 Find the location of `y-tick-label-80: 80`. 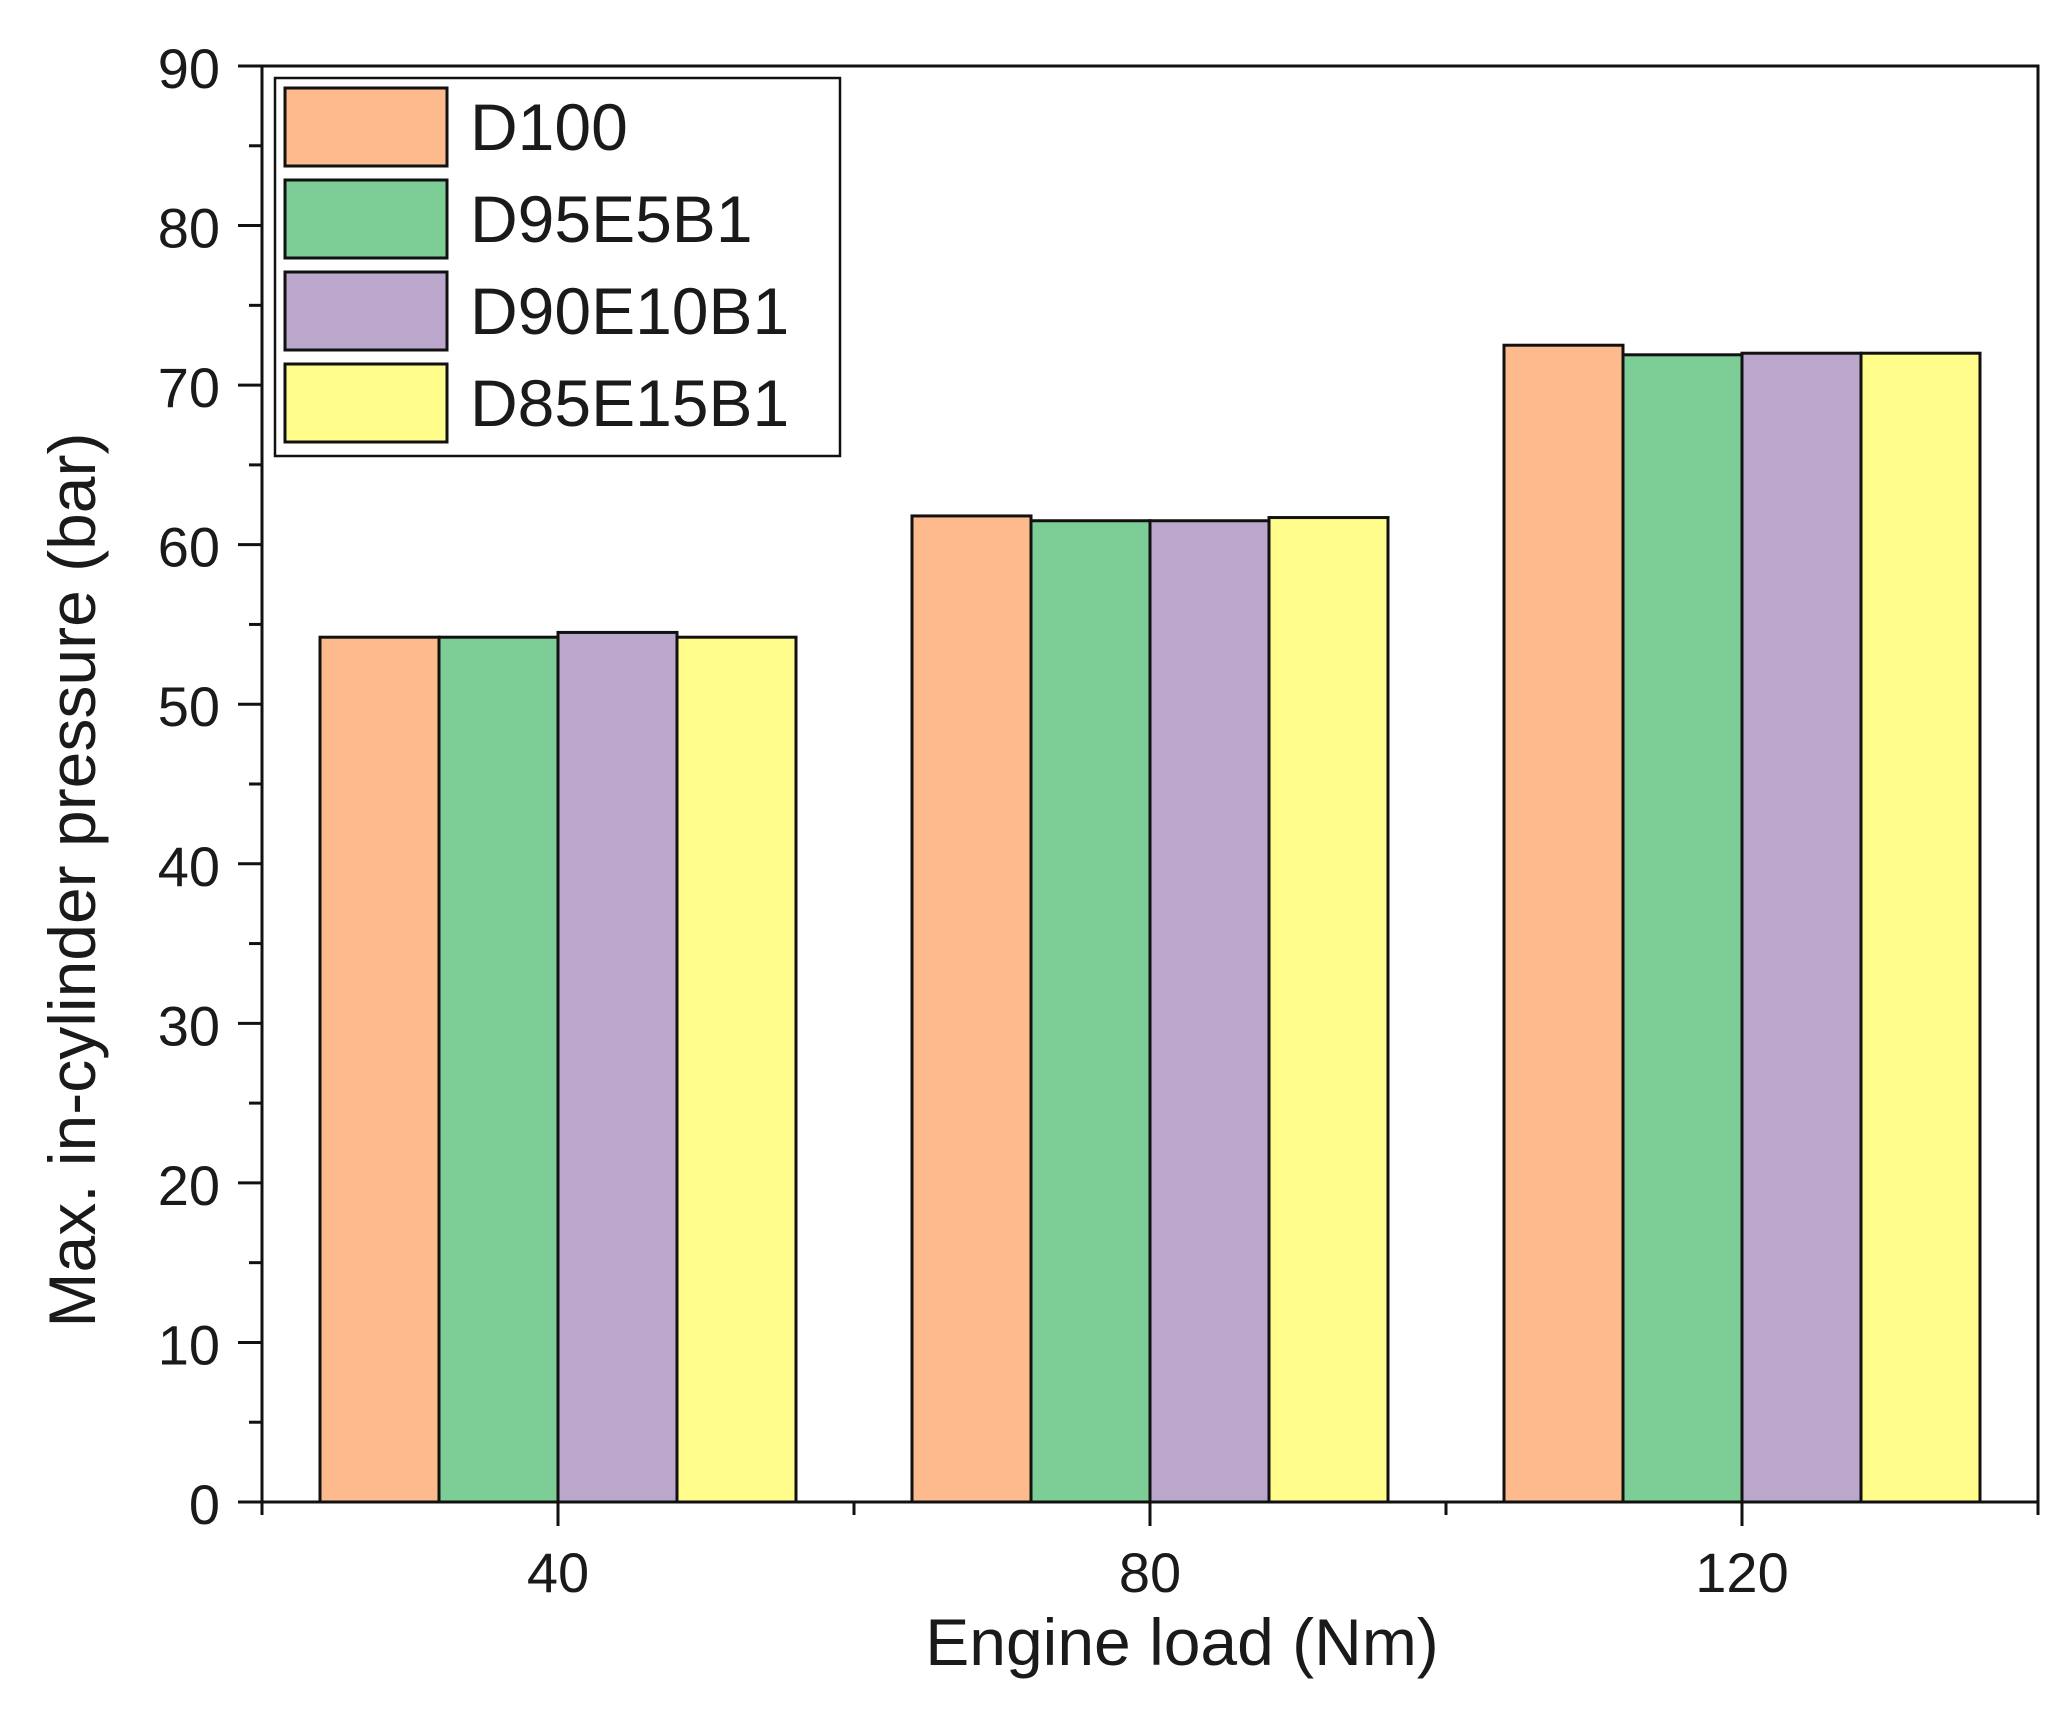

y-tick-label-80: 80 is located at coordinates (189, 228).